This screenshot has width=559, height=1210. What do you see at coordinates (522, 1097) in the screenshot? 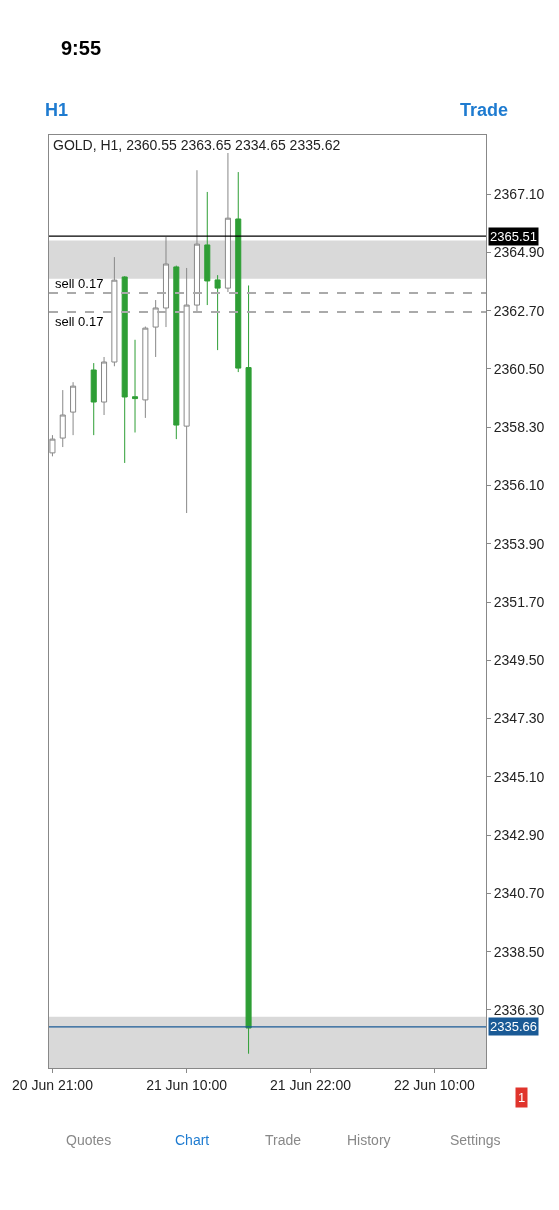
I see `text: 1` at bounding box center [522, 1097].